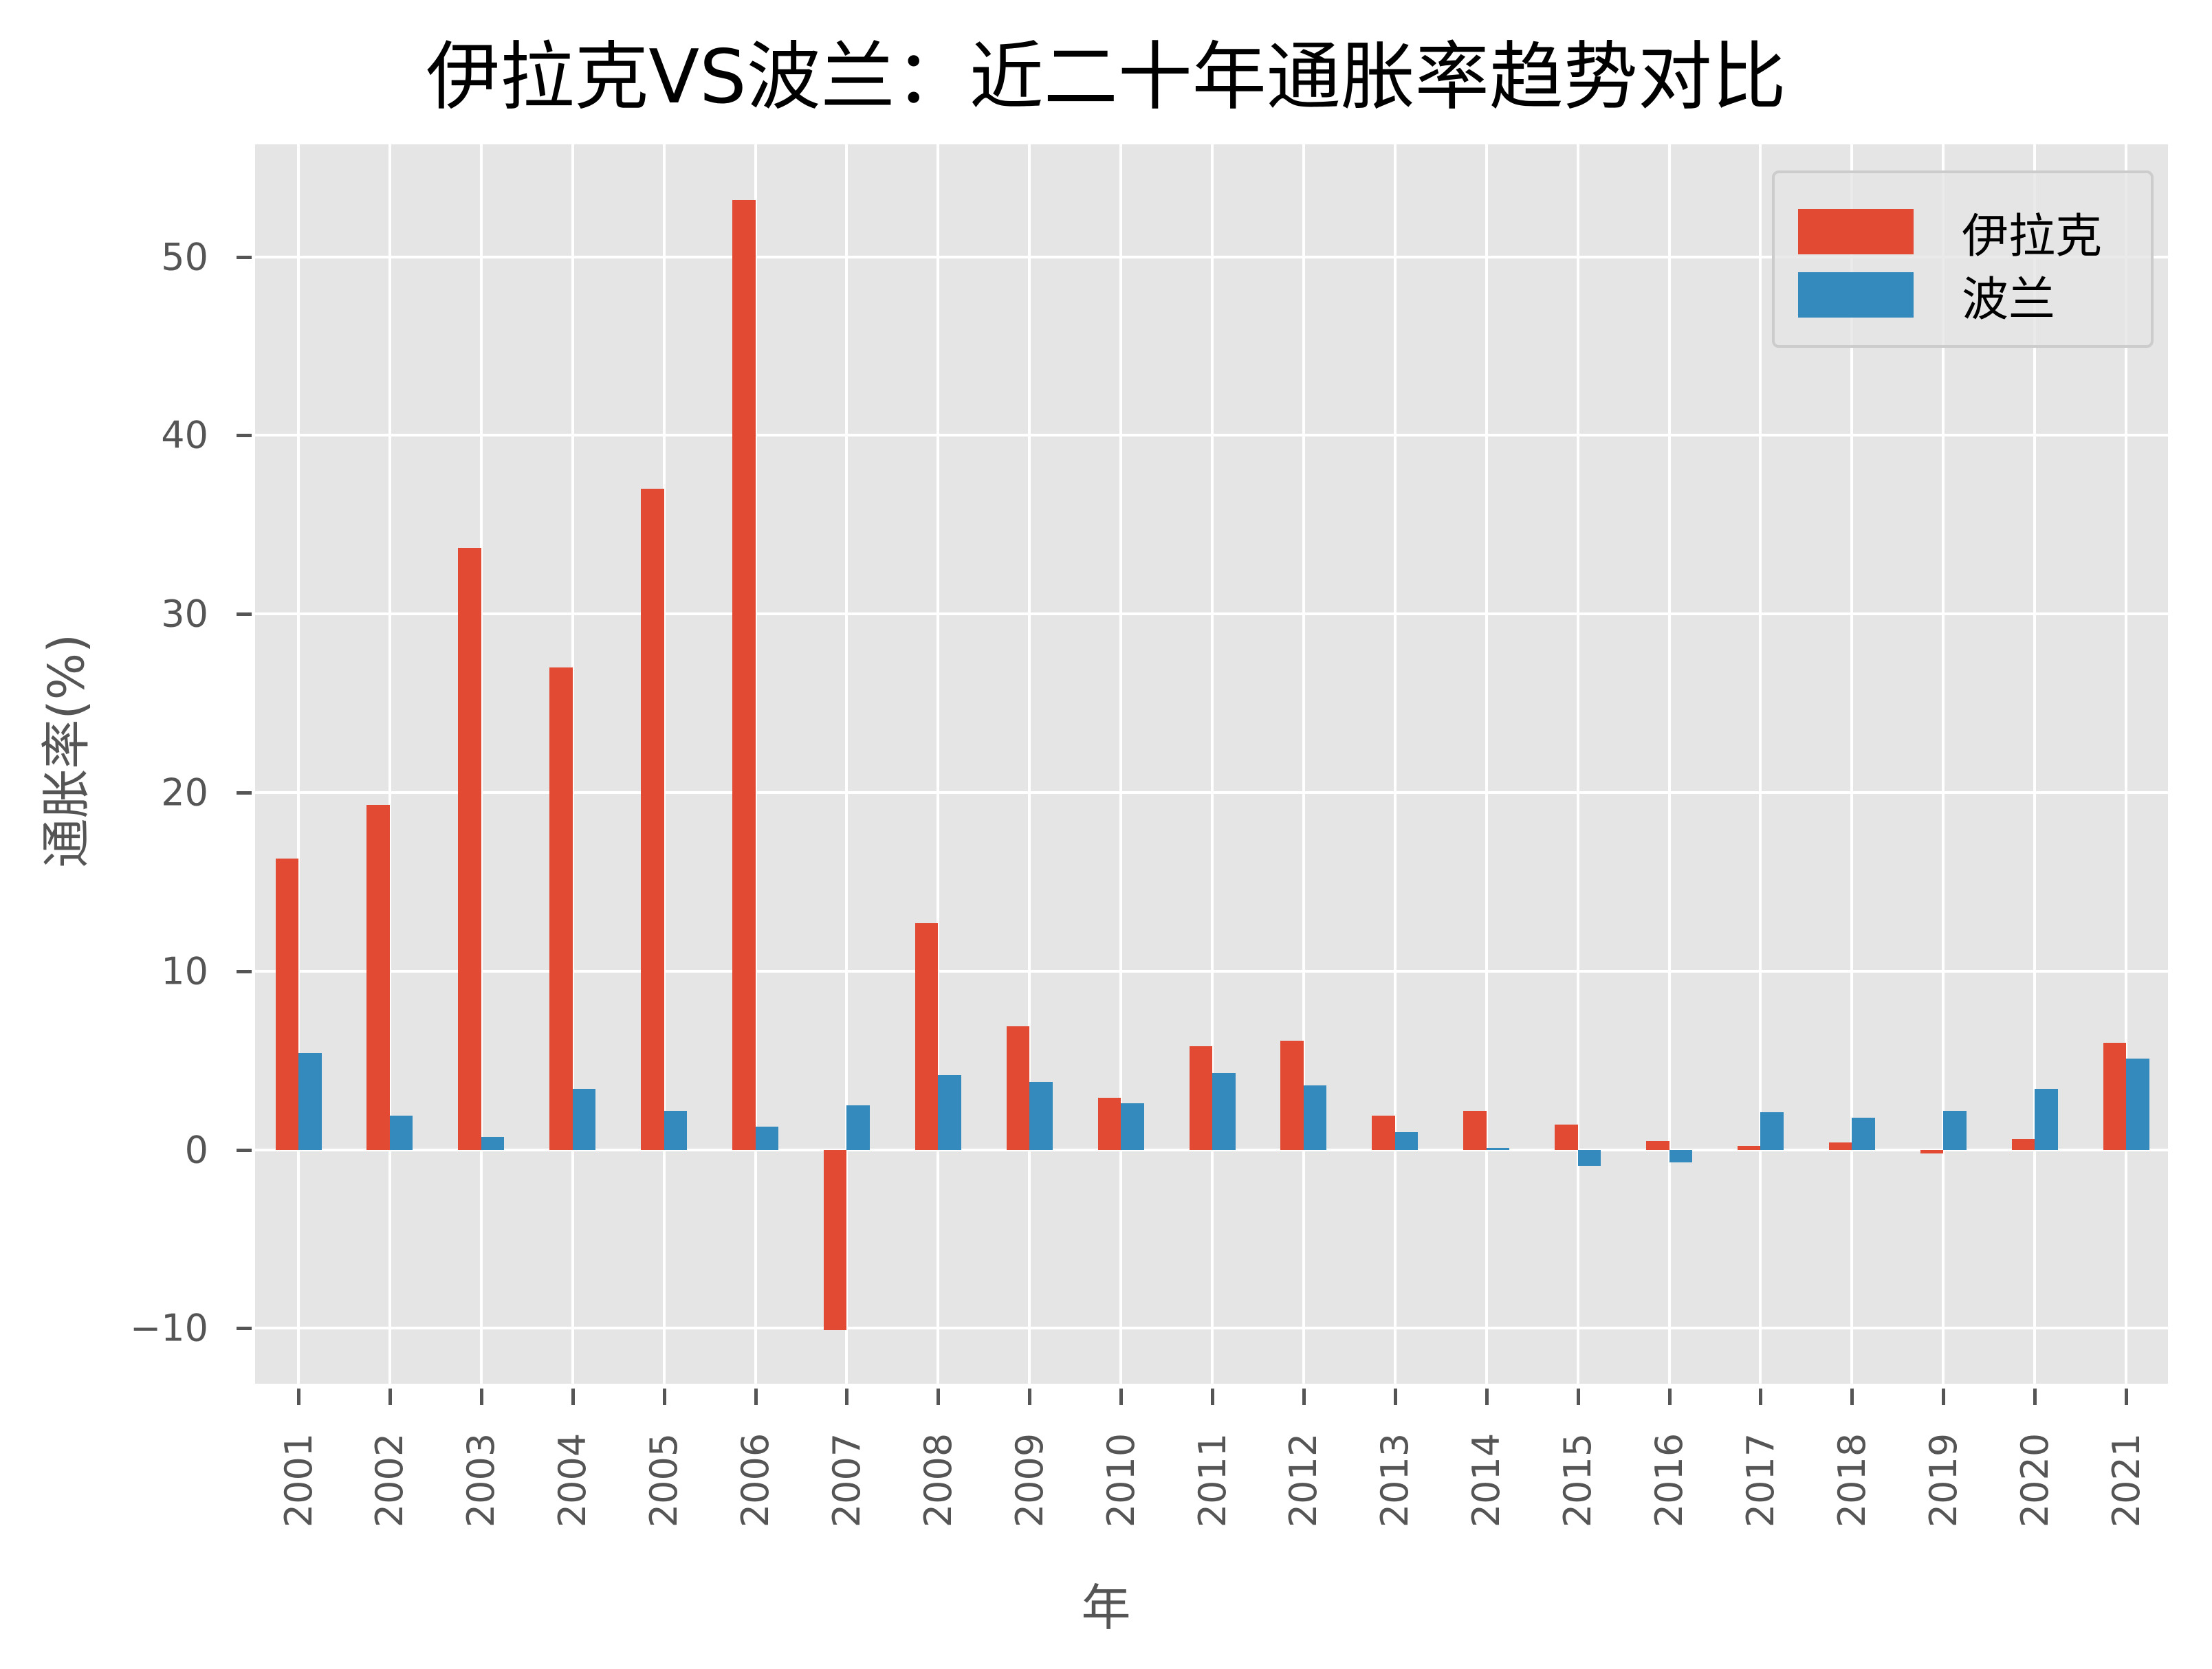 The image size is (2212, 1669). What do you see at coordinates (927, 1036) in the screenshot?
I see `bar-iraq-2008` at bounding box center [927, 1036].